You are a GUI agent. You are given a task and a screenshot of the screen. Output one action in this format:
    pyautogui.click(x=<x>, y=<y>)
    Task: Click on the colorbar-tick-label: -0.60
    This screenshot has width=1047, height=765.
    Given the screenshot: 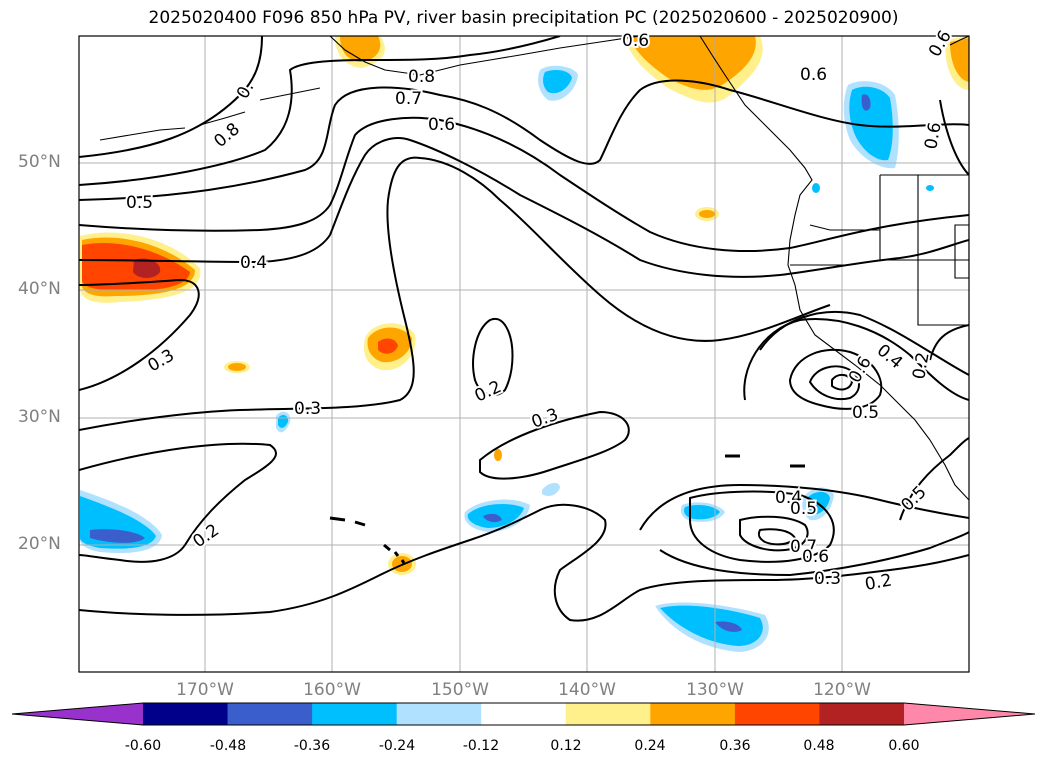 What is the action you would take?
    pyautogui.click(x=143, y=746)
    